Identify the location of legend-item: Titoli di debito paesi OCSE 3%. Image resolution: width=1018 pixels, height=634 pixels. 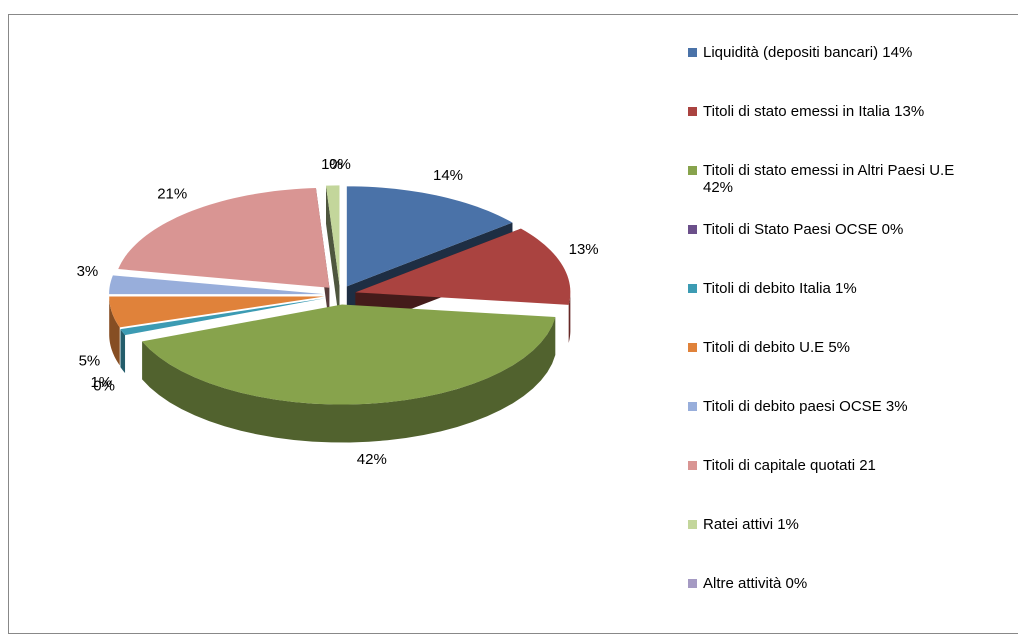
(838, 406).